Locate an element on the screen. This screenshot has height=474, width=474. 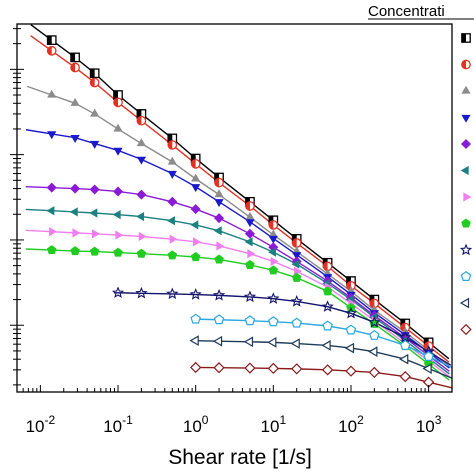
x-tick-labels: 10⁻² 10⁻¹ 10⁰ 10¹ 10² 10³ is located at coordinates (234, 424).